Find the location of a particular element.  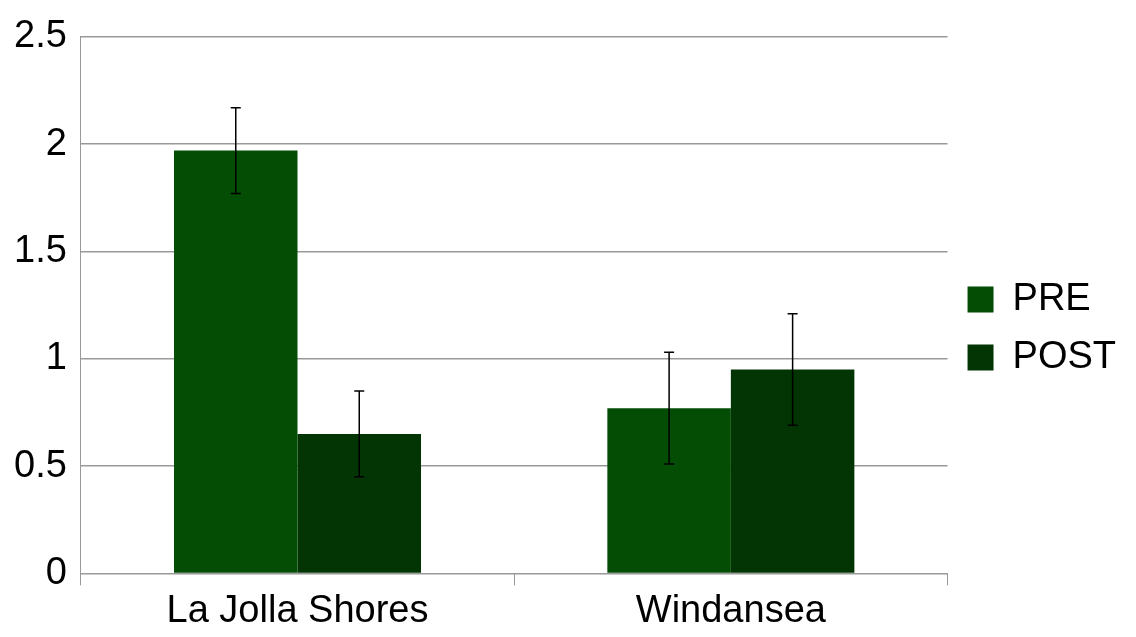

x-tick-label: Windansea is located at coordinates (731, 608).